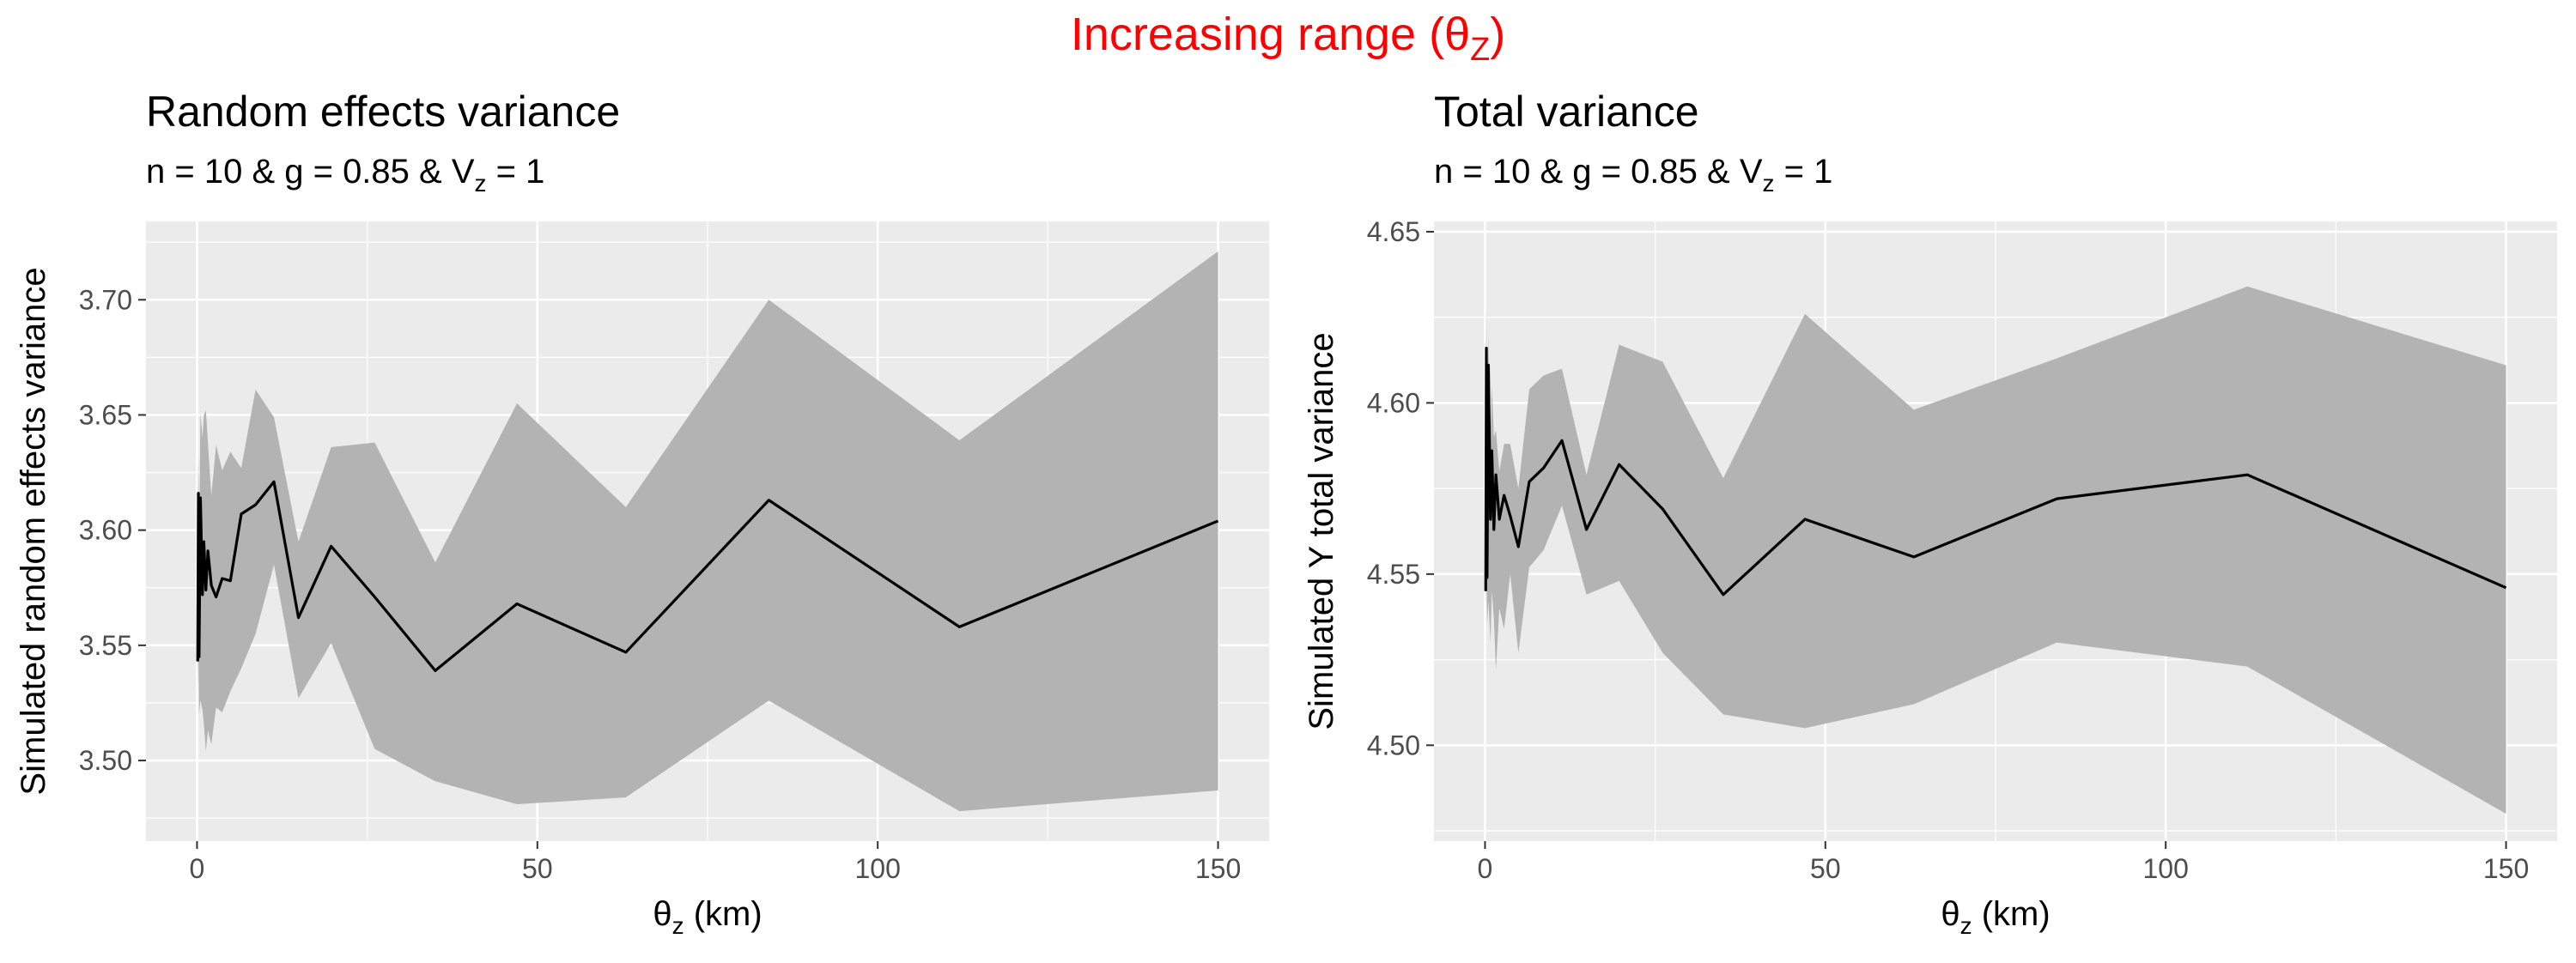  I want to click on y-tick-label: 3.55, so click(106, 645).